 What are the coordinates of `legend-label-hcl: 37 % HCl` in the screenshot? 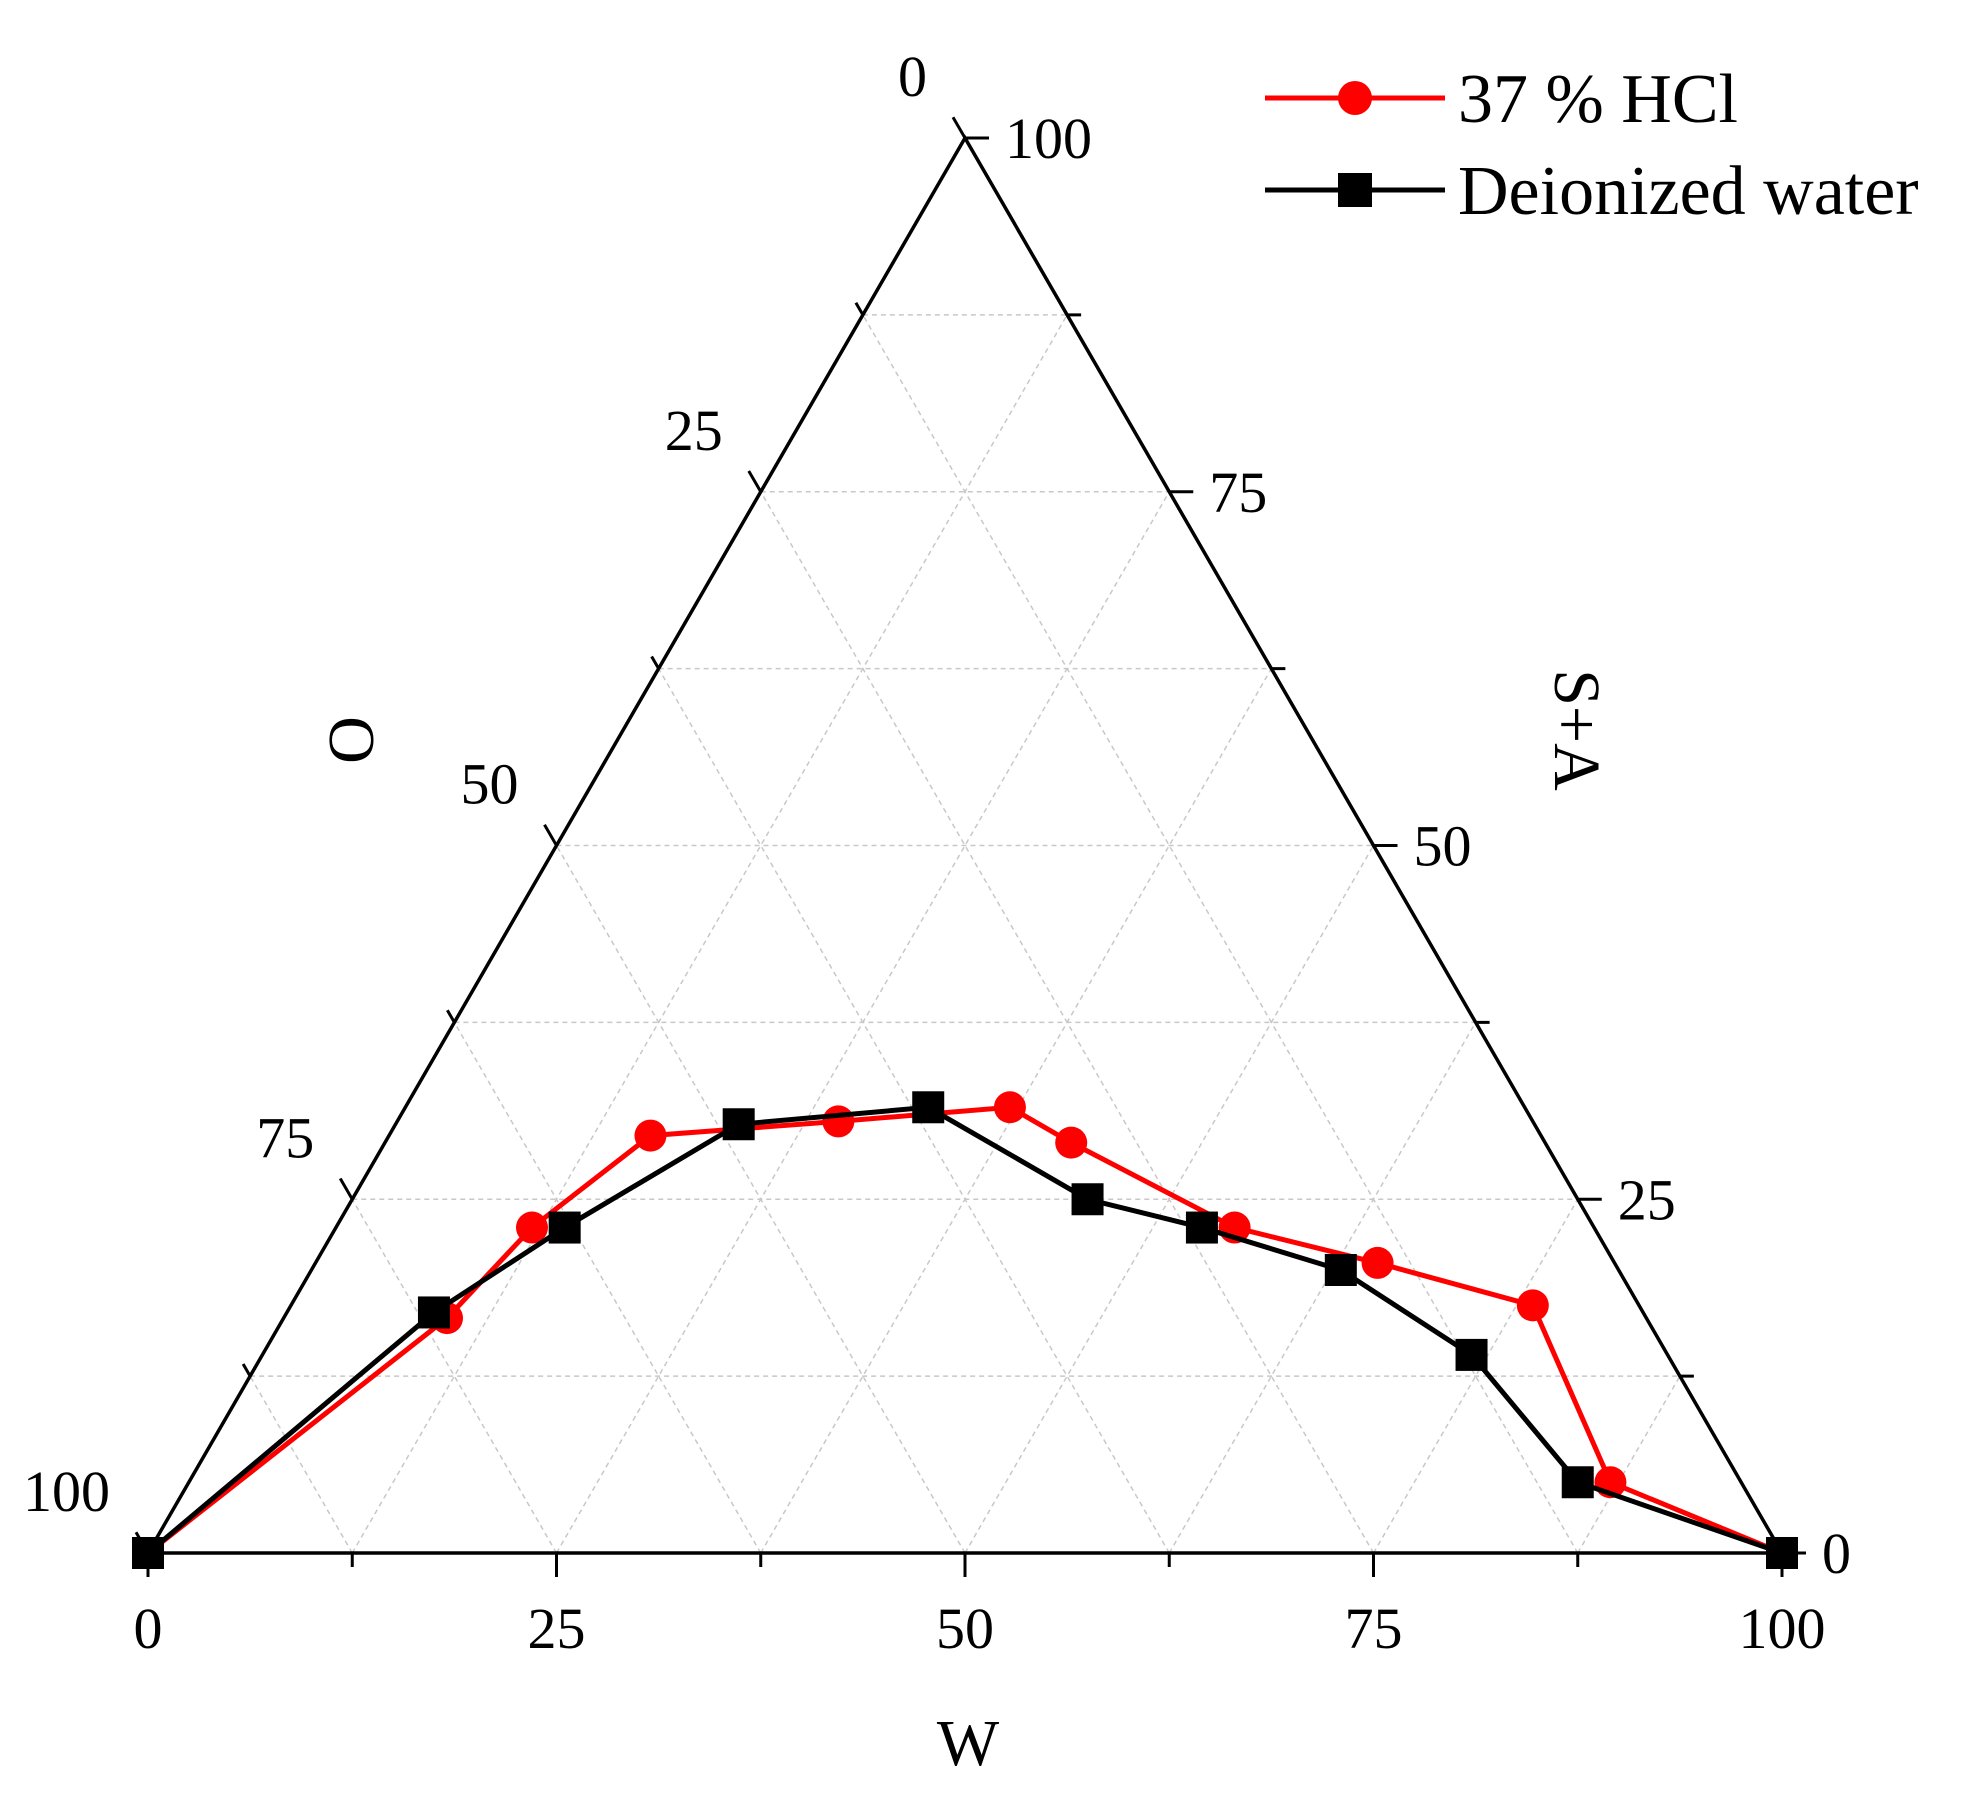 It's located at (1598, 99).